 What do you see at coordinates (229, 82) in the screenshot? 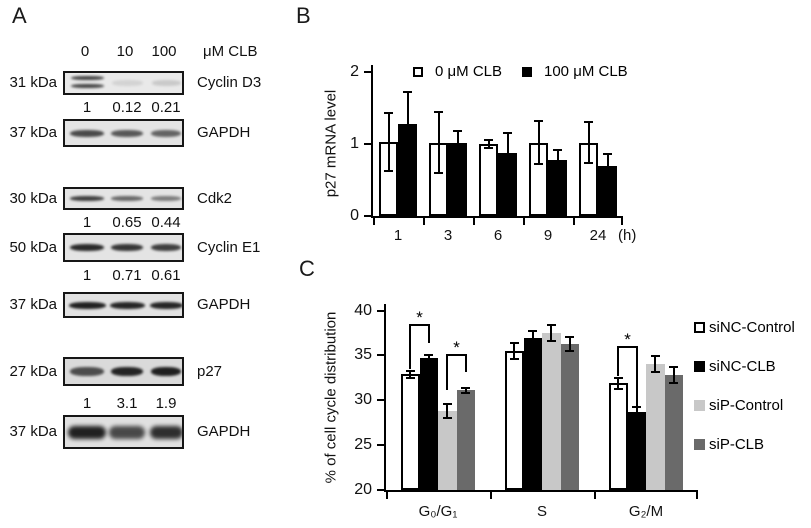
I see `protein-label: Cyclin D3` at bounding box center [229, 82].